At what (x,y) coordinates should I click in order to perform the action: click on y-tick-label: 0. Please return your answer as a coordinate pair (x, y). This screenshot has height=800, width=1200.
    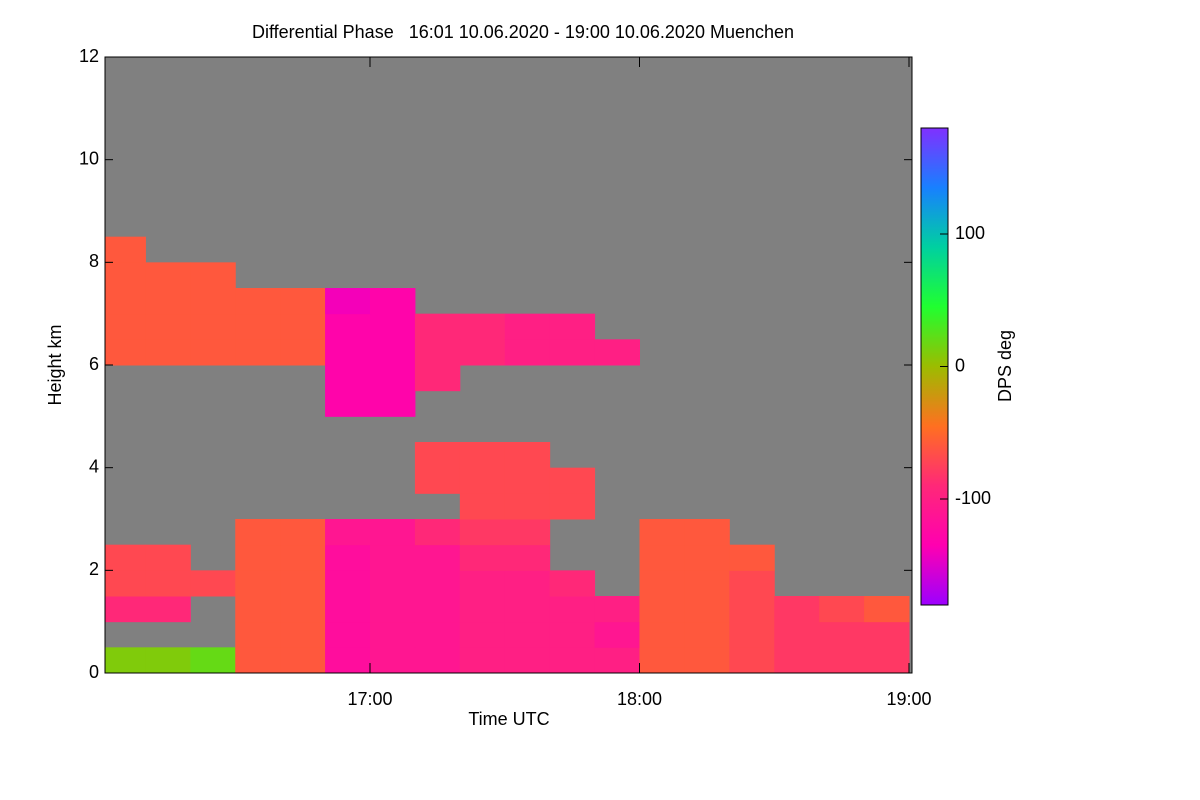
    Looking at the image, I should click on (94, 672).